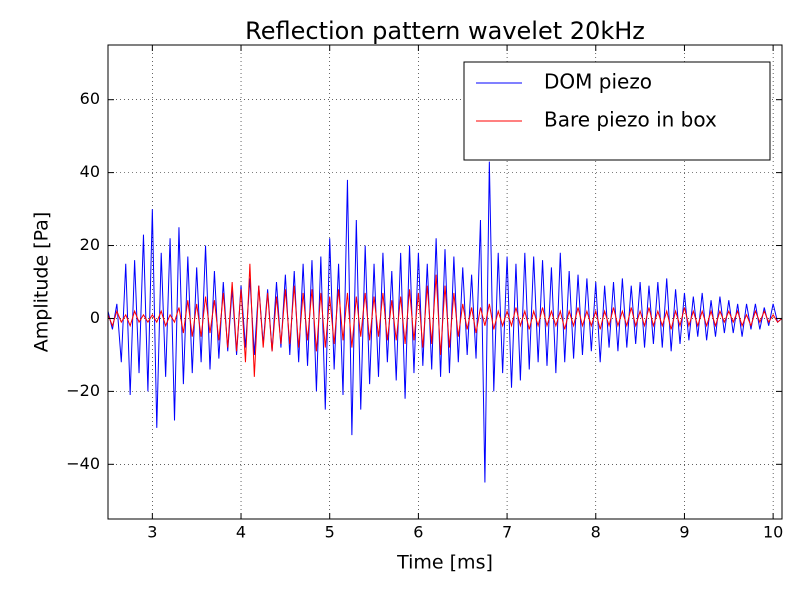 The image size is (800, 595). Describe the element at coordinates (95, 317) in the screenshot. I see `y-tick-label: 0` at that location.